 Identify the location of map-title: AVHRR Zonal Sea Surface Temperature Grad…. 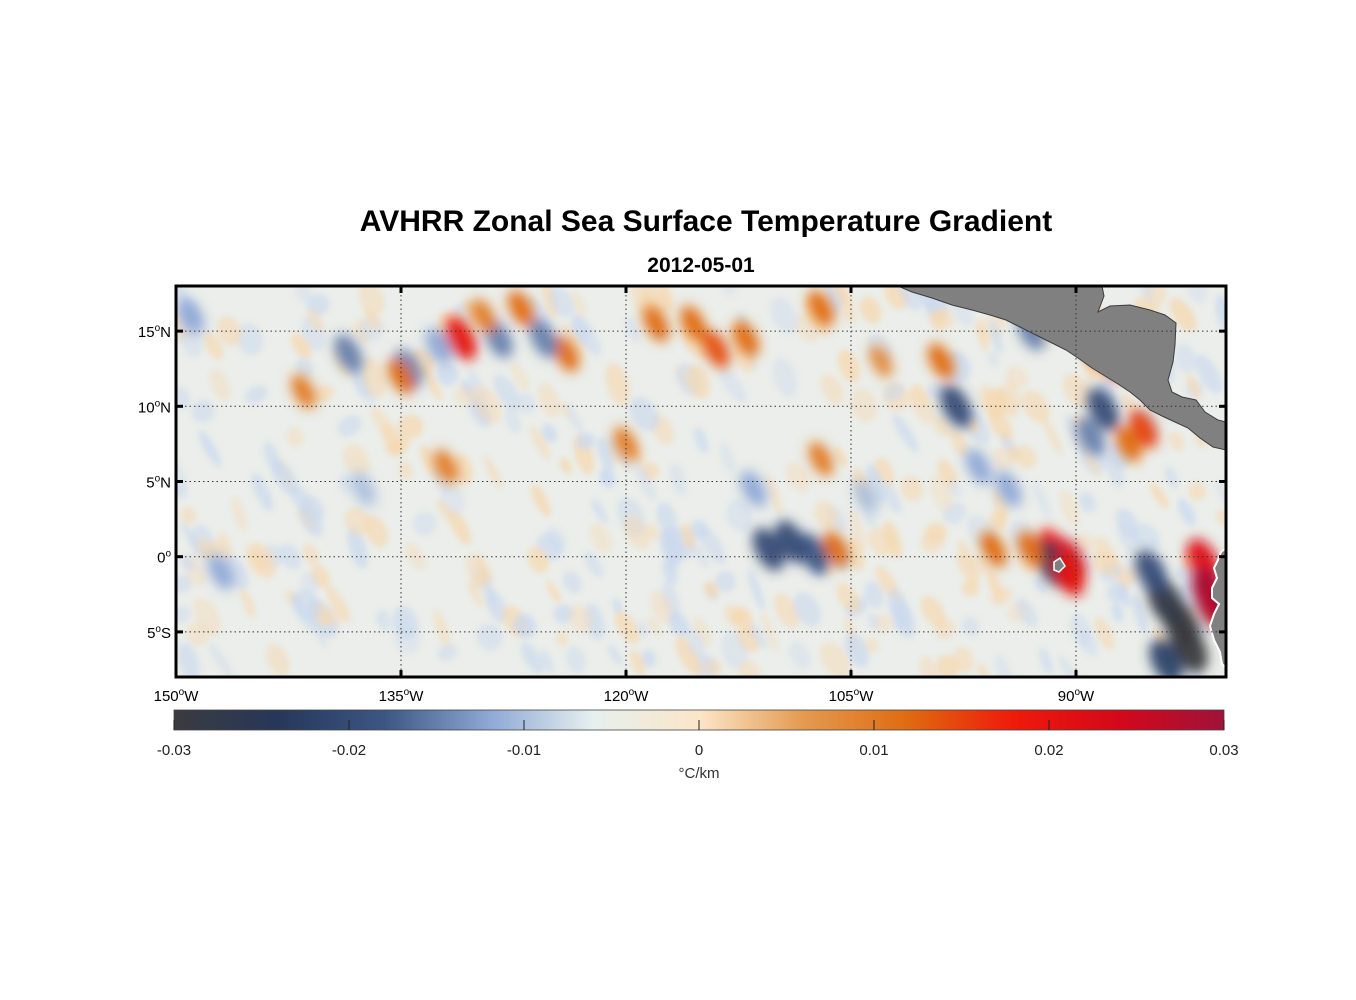
(706, 221).